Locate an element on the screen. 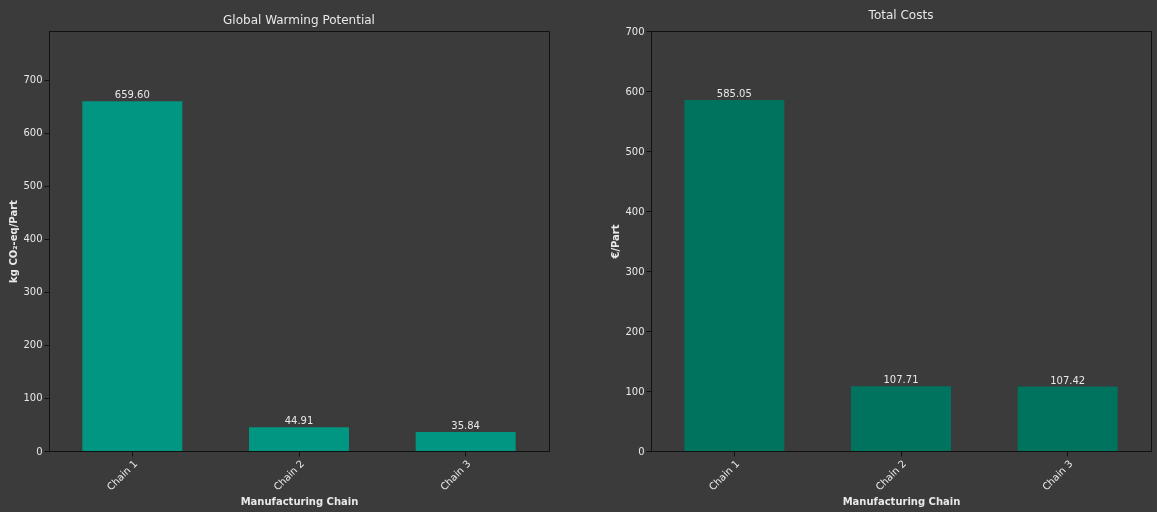 The height and width of the screenshot is (524, 1161). y-axis-title: kg CO₂-eq/Part is located at coordinates (14, 241).